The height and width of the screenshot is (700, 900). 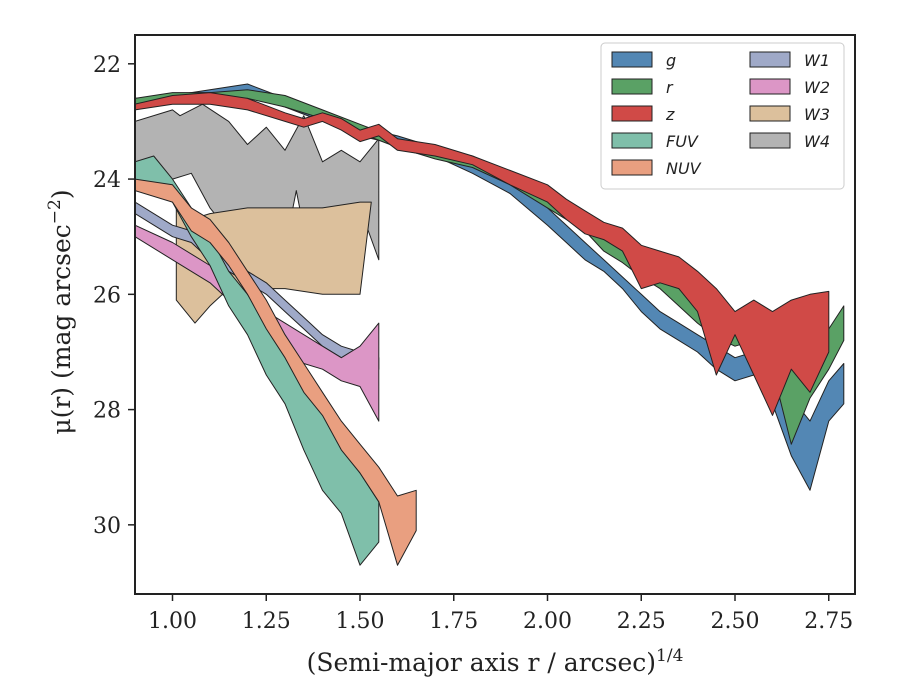 What do you see at coordinates (770, 59) in the screenshot?
I see `legend-swatch-w1` at bounding box center [770, 59].